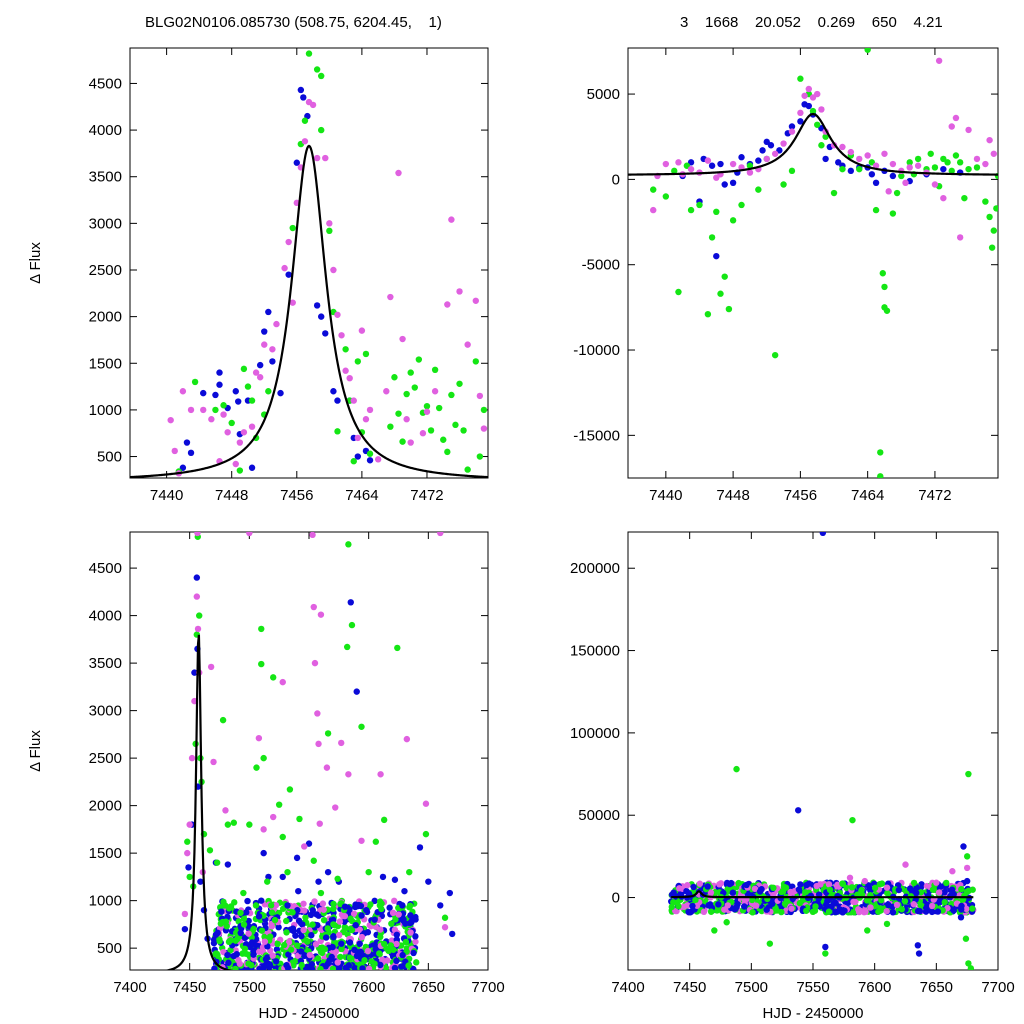  Describe the element at coordinates (198, 802) in the screenshot. I see `model-fit-curve` at that location.